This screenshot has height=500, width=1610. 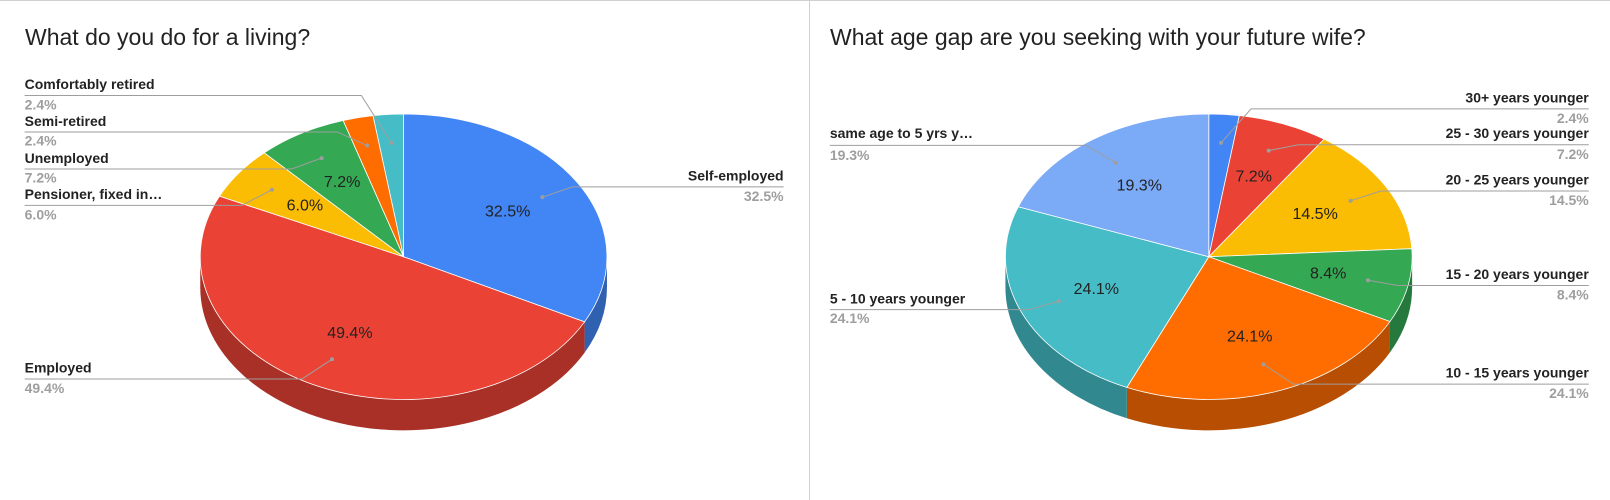 I want to click on legend-label: 10 - 15 years younger, so click(x=1518, y=373).